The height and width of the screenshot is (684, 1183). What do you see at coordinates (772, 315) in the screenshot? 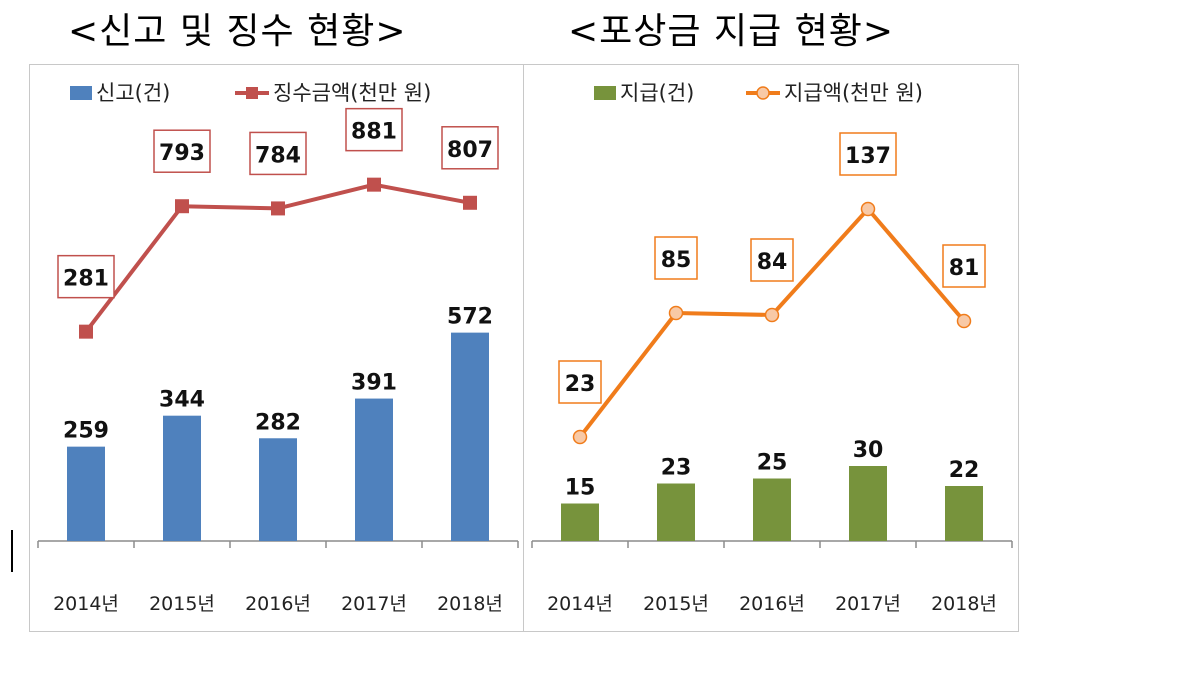
I see `rewards-line-point-2016년` at bounding box center [772, 315].